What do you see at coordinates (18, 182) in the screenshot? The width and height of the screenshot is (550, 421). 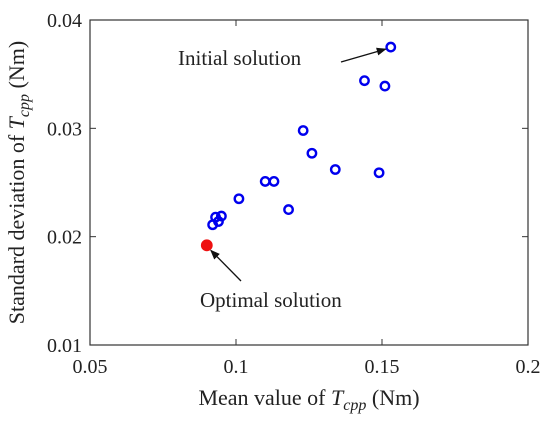 I see `y-axis-label: Standard deviation of Tcpp (Nm)` at bounding box center [18, 182].